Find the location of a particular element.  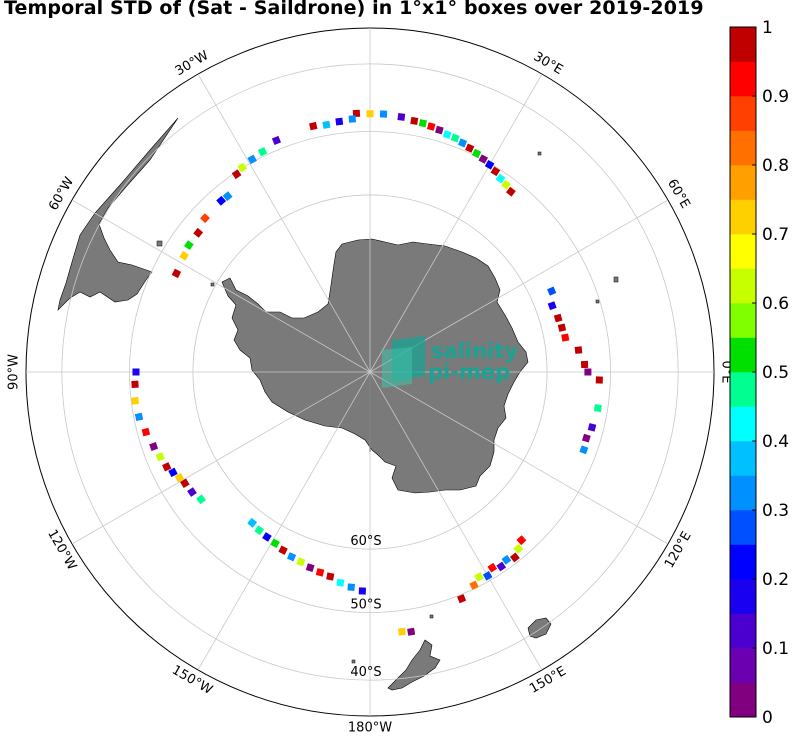

latitude-labels: 60°S 50°S 40°S is located at coordinates (365, 607).